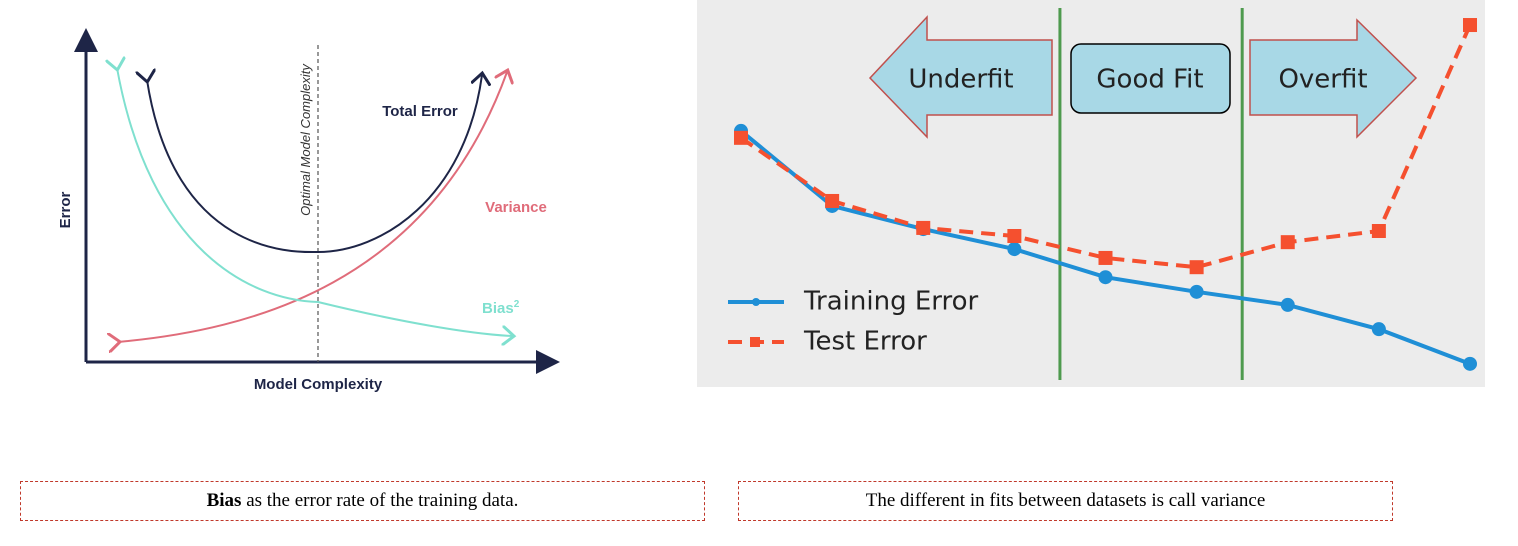  I want to click on optimal-label: Optimal Model Complexity, so click(305, 139).